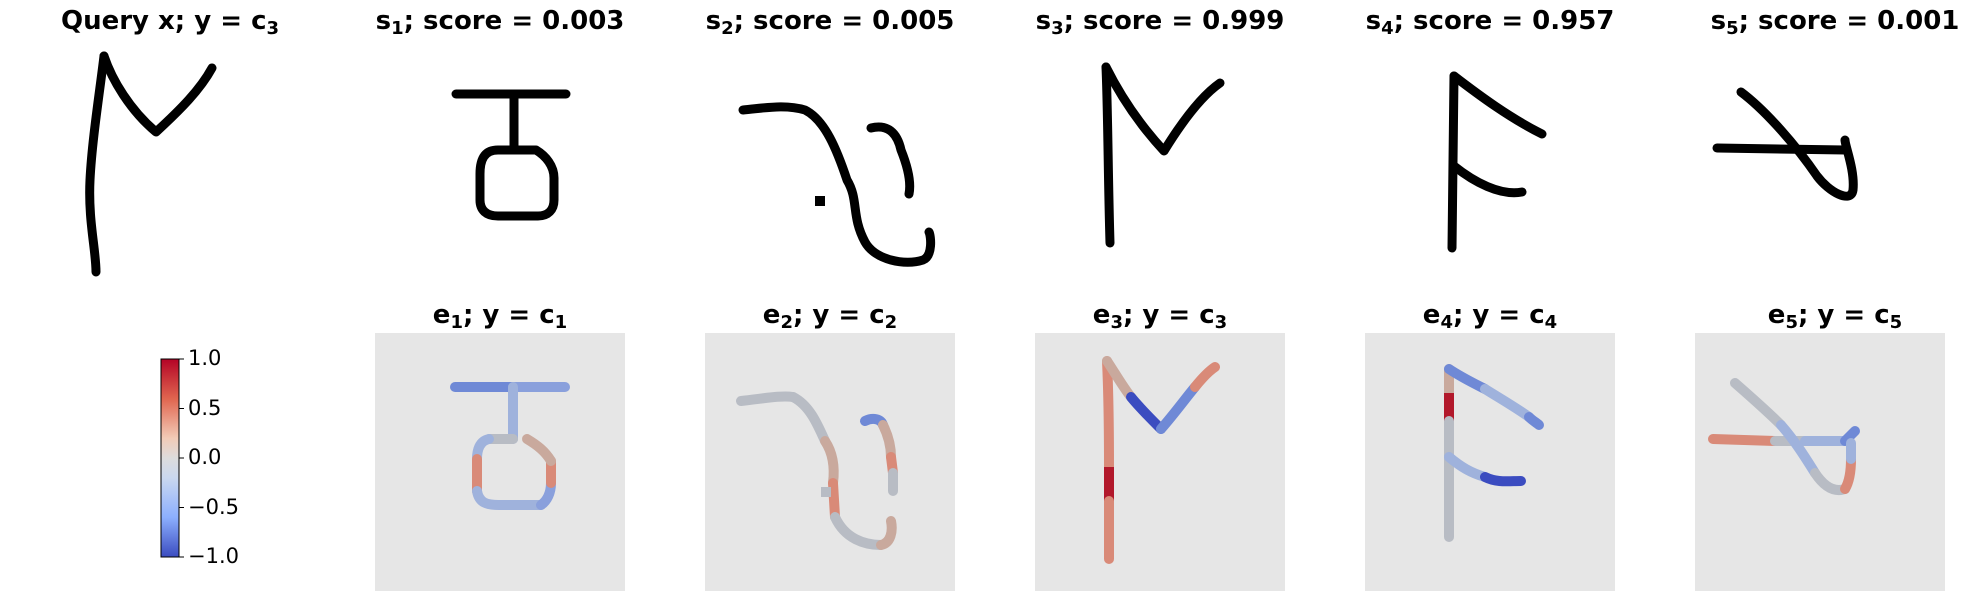 This screenshot has height=591, width=1963. I want to click on sample-3-glyph, so click(1165, 155).